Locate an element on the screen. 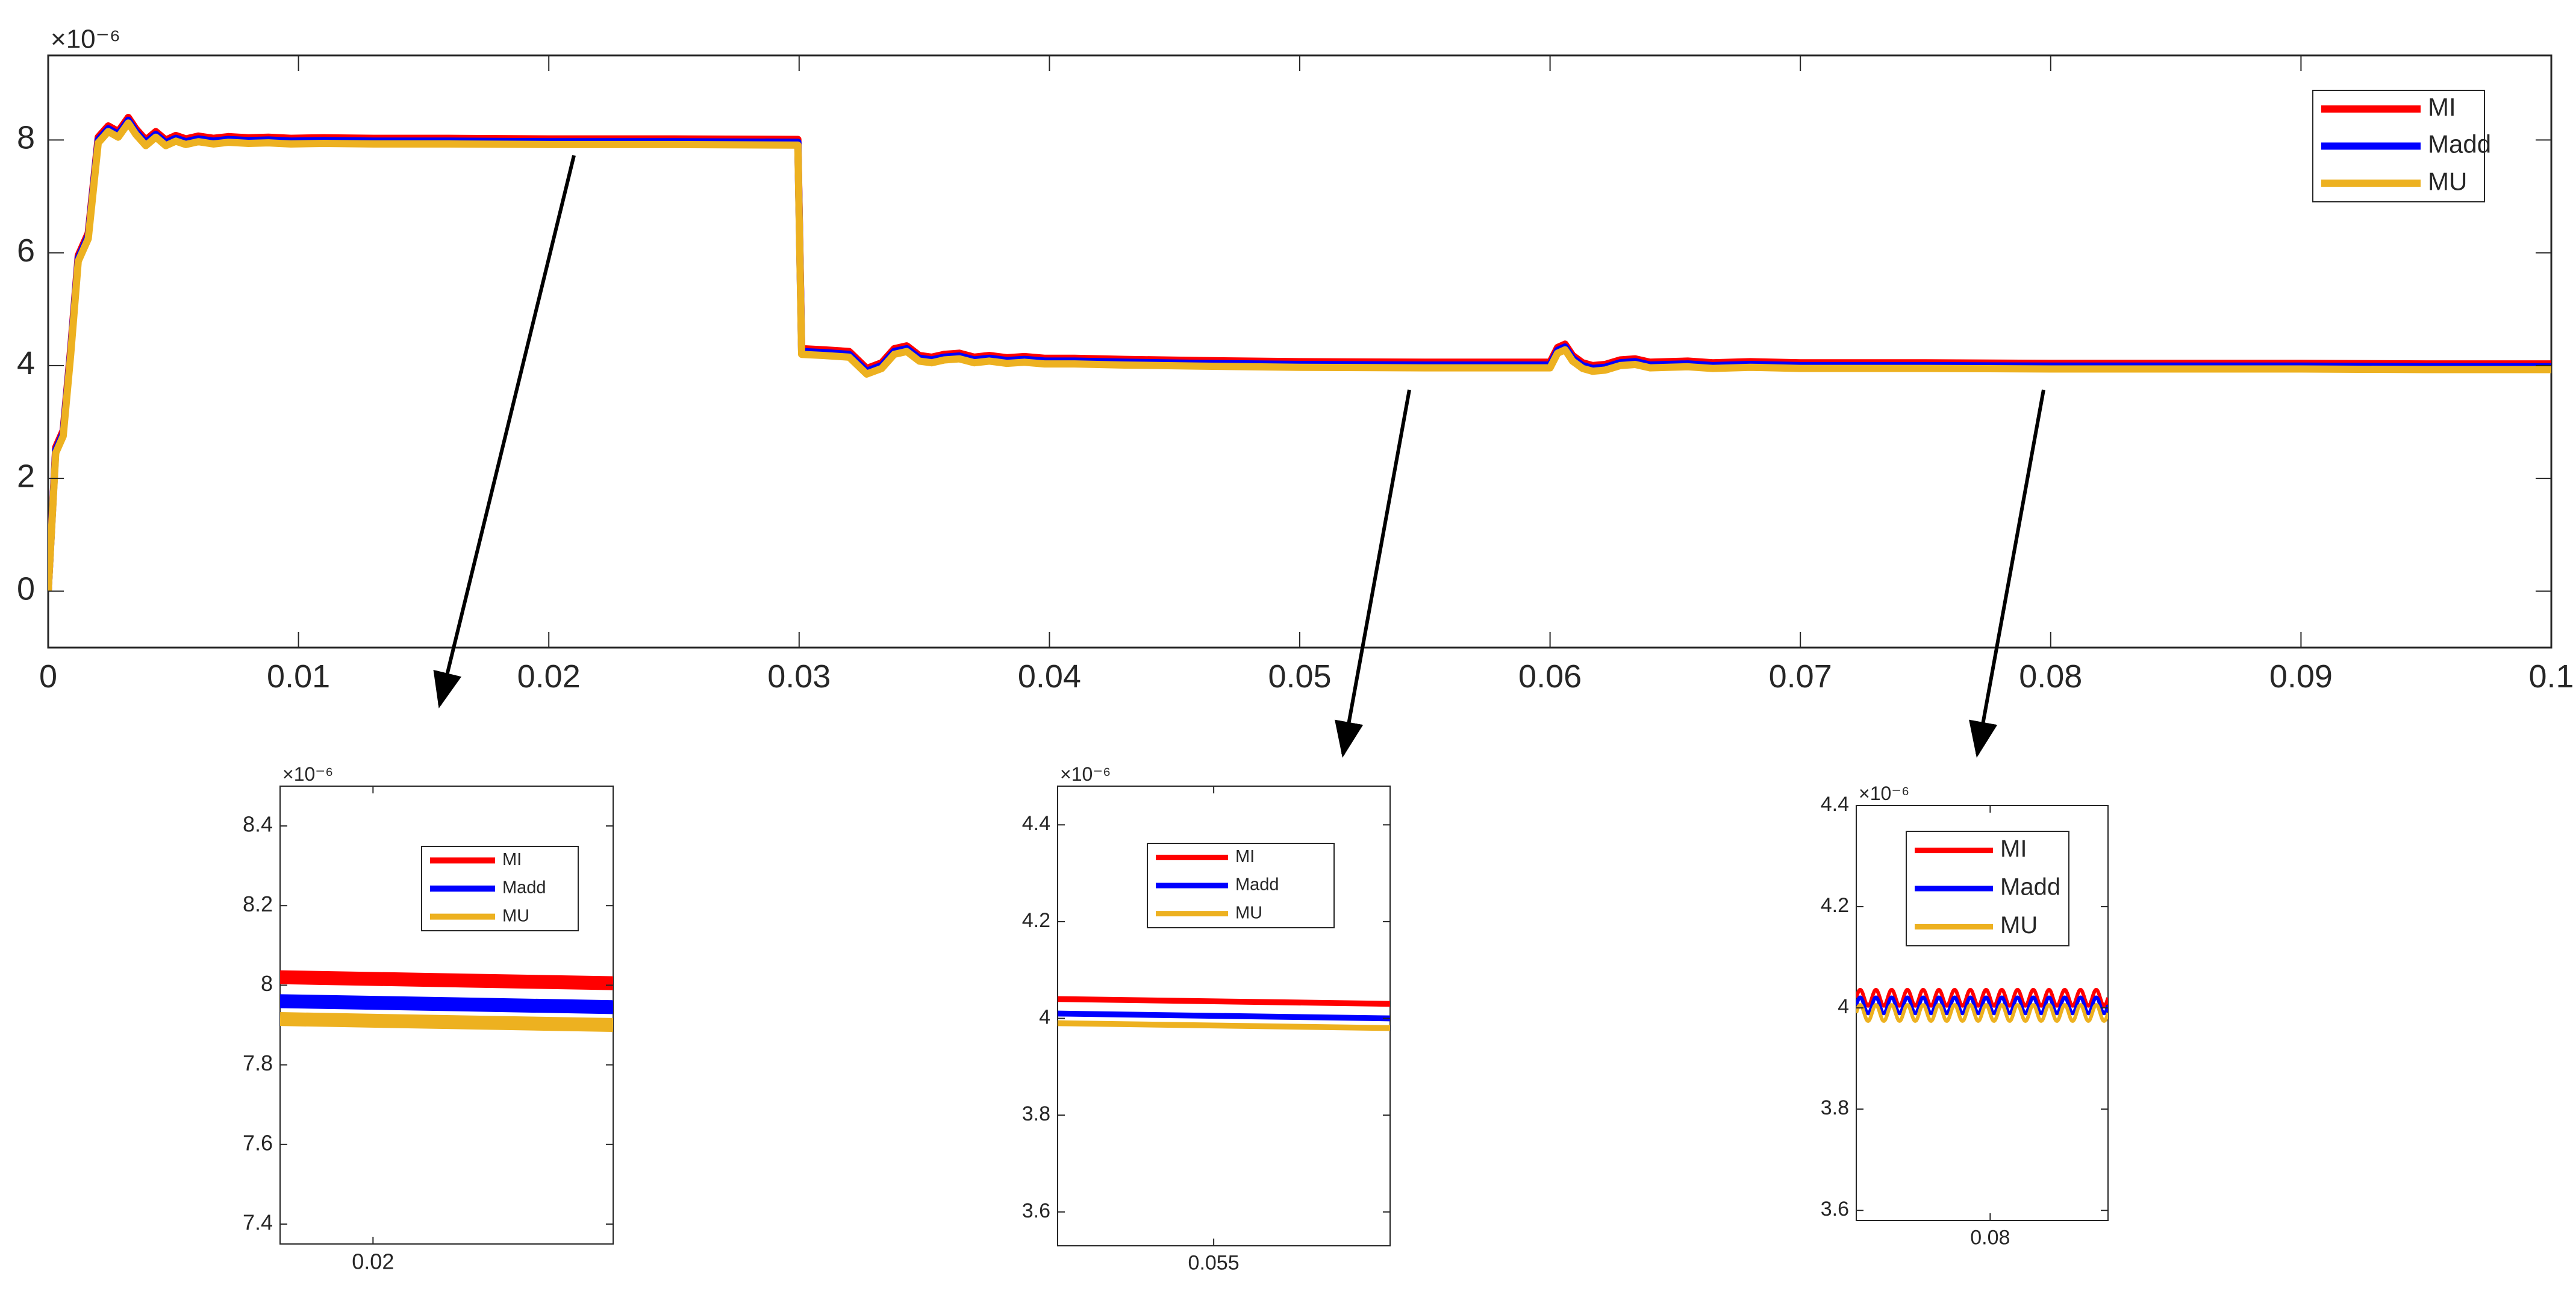 The height and width of the screenshot is (1297, 2576). chart-zoom3: 0.08 3.6 3.8 4 4.2 4.4 ×10⁻⁶ MI Madd MU is located at coordinates (1965, 1016).